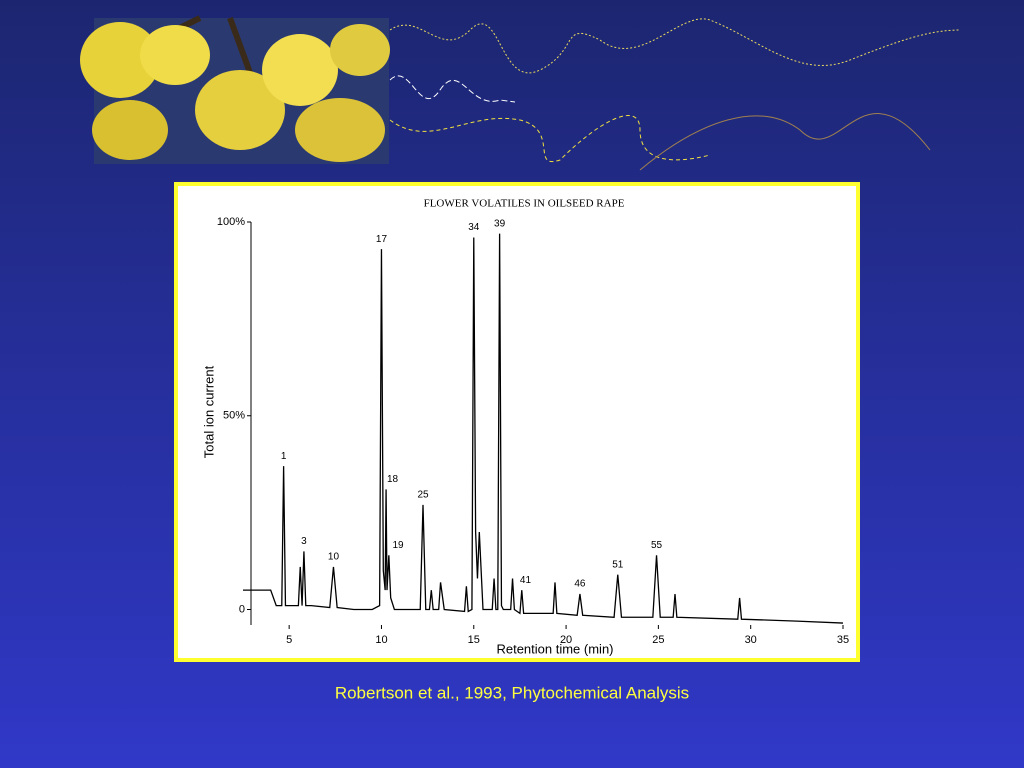 Image resolution: width=1024 pixels, height=773 pixels. I want to click on peak-label: 34, so click(474, 227).